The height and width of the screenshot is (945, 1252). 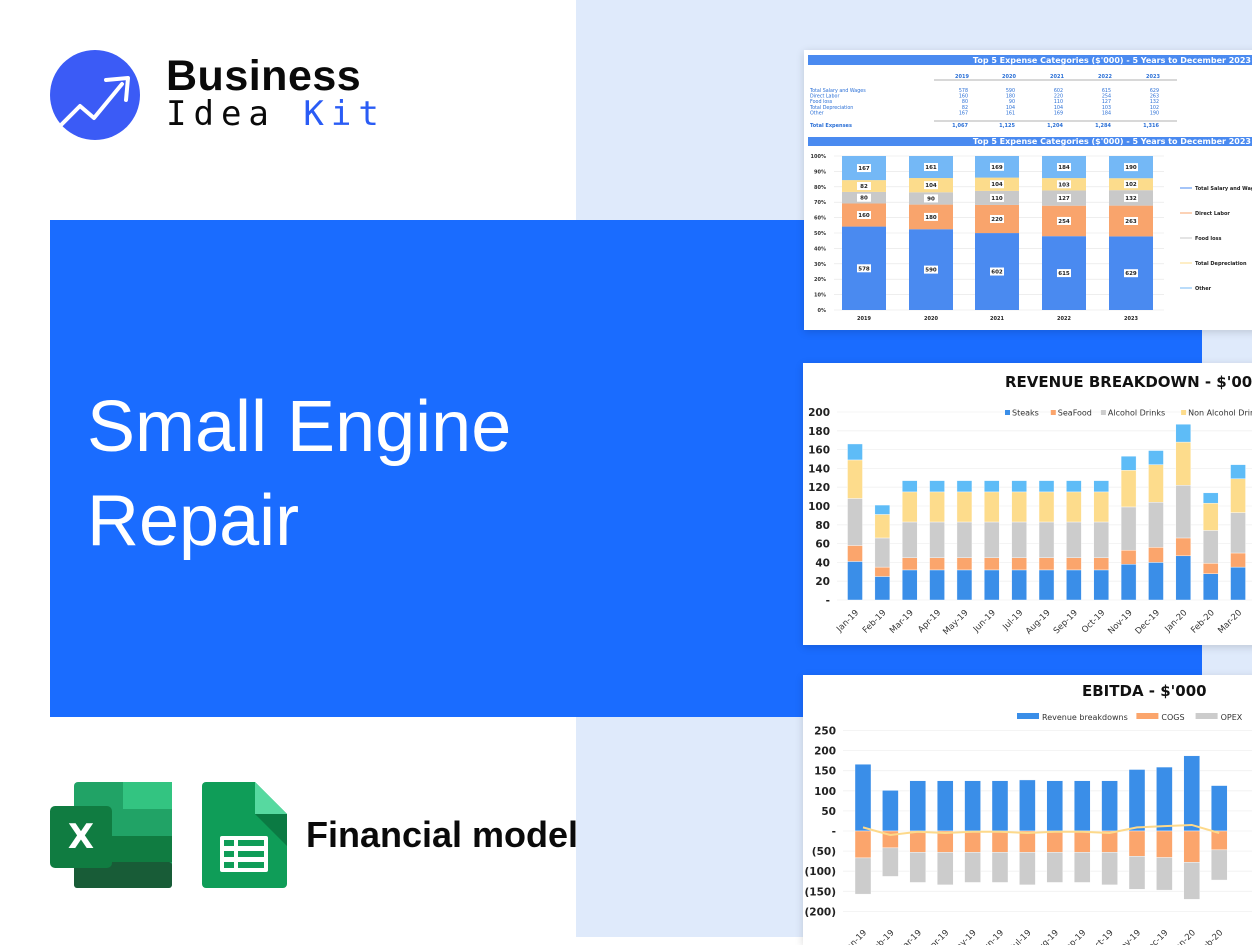 What do you see at coordinates (344, 114) in the screenshot?
I see `brand-word-kit: Kit` at bounding box center [344, 114].